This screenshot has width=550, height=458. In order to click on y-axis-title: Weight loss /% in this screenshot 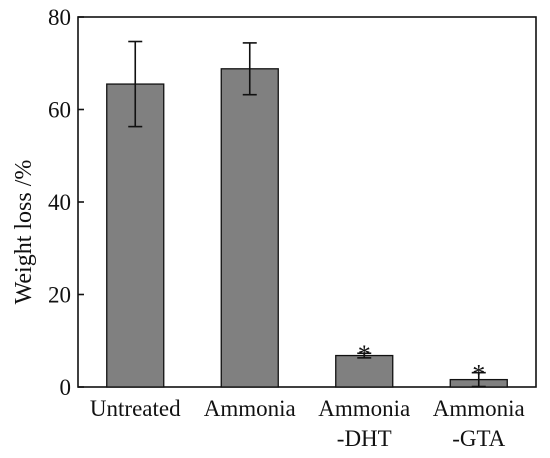, I will do `click(24, 232)`.